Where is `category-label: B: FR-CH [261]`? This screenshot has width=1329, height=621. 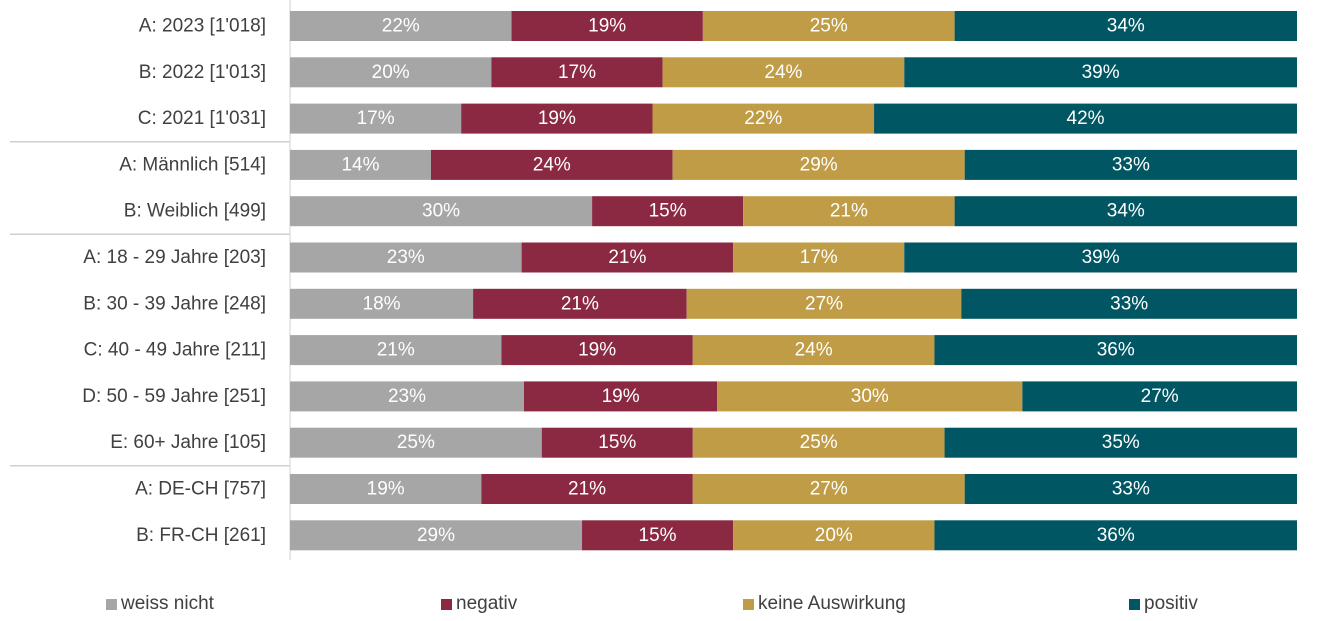
category-label: B: FR-CH [261] is located at coordinates (201, 535).